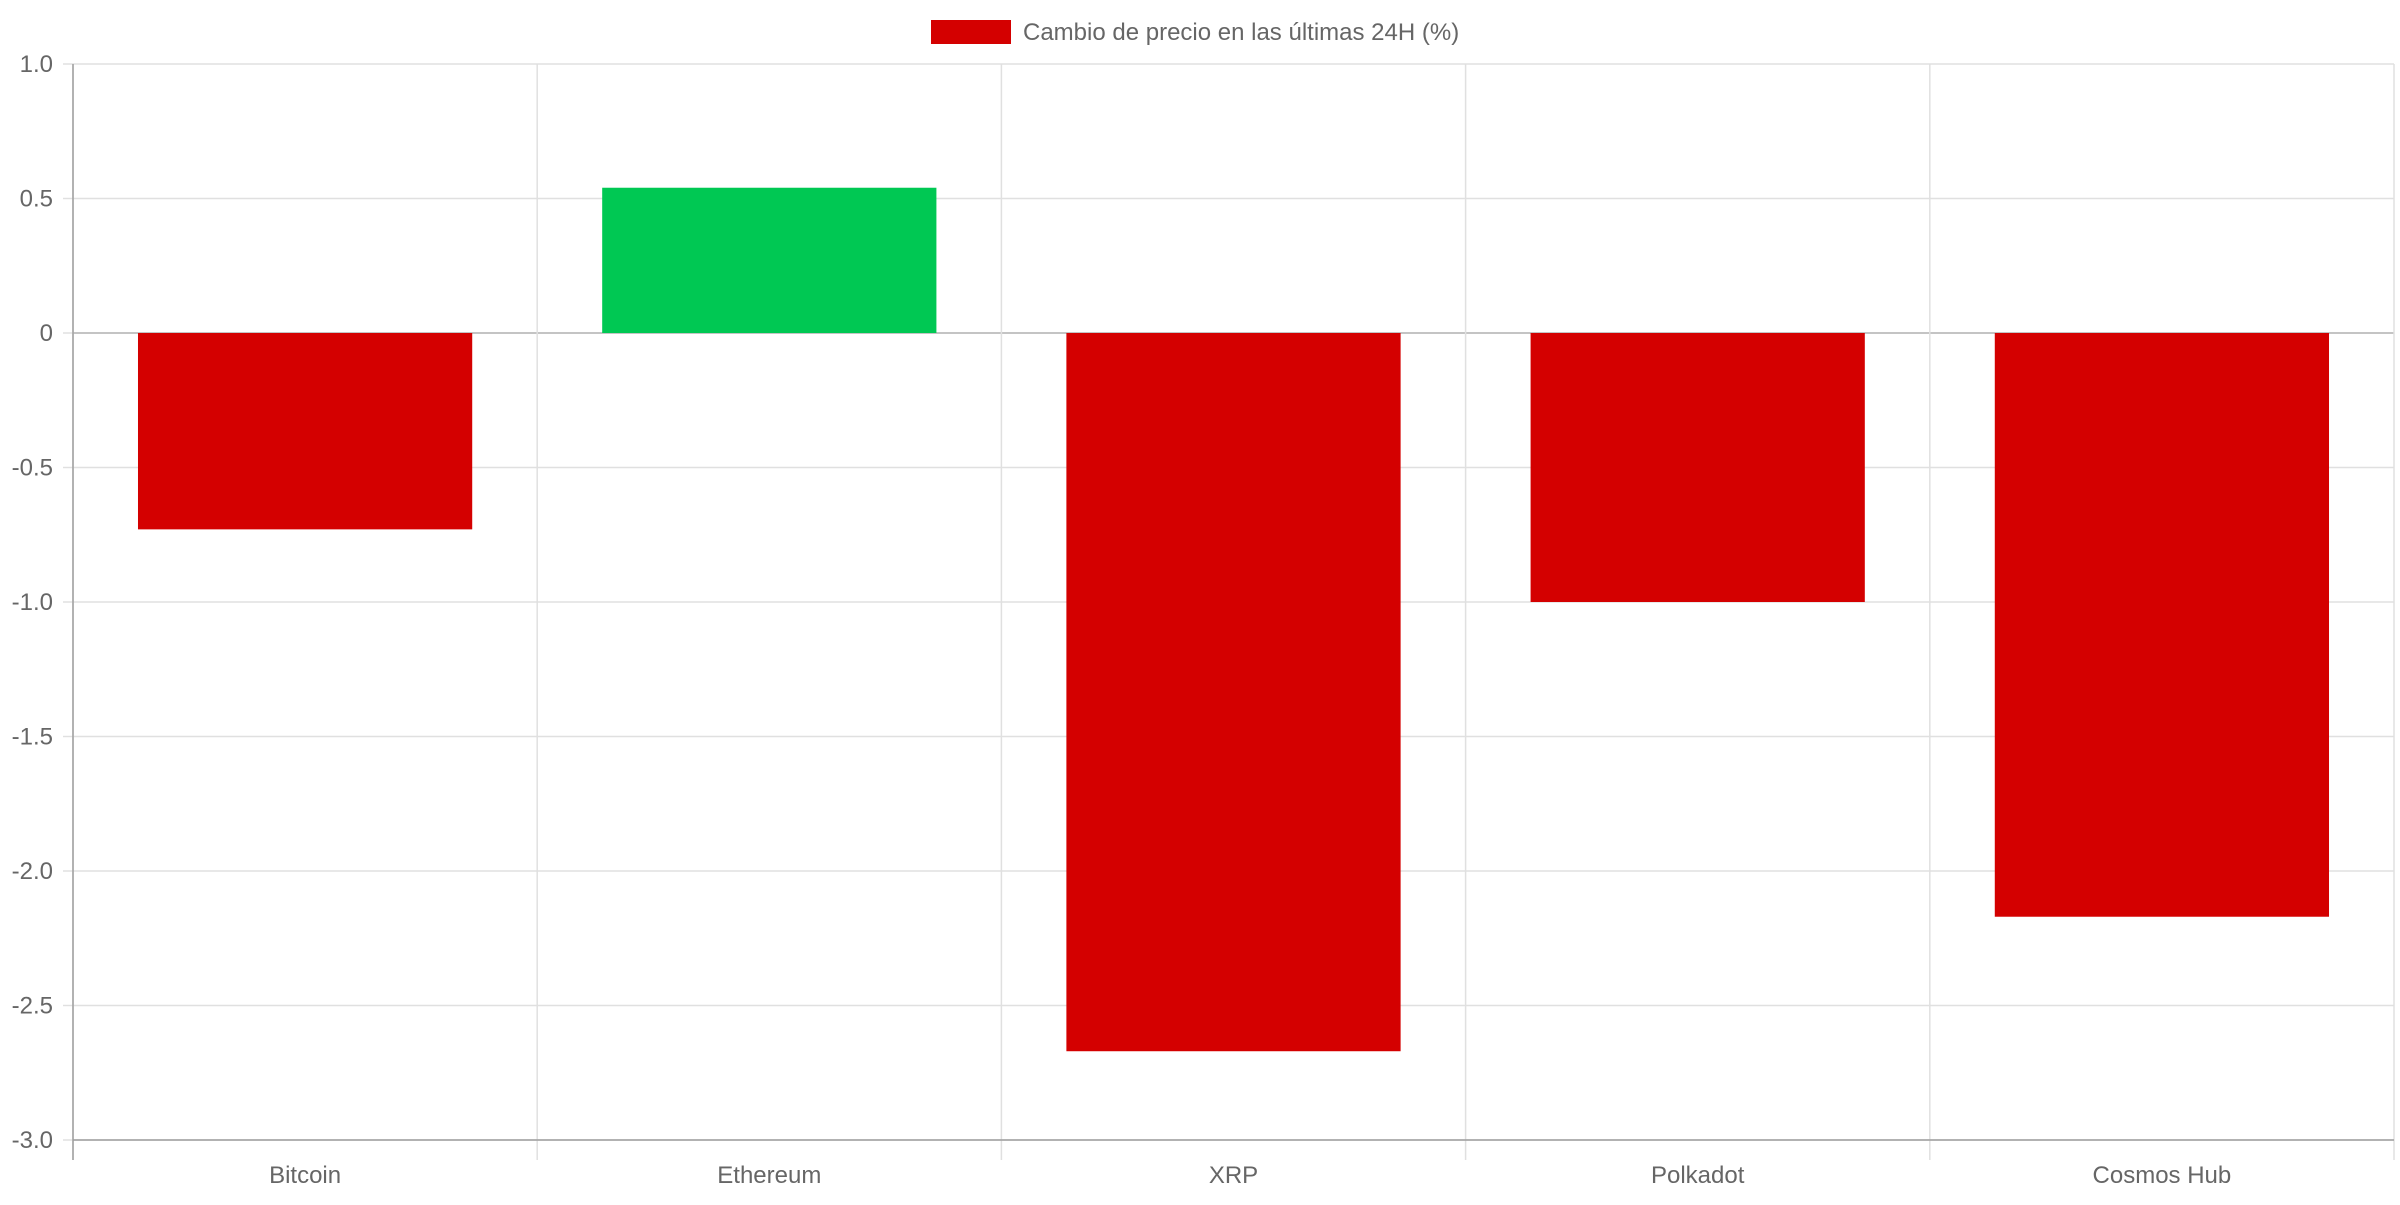 This screenshot has width=2400, height=1205. I want to click on x-tick-label: XRP, so click(1233, 1175).